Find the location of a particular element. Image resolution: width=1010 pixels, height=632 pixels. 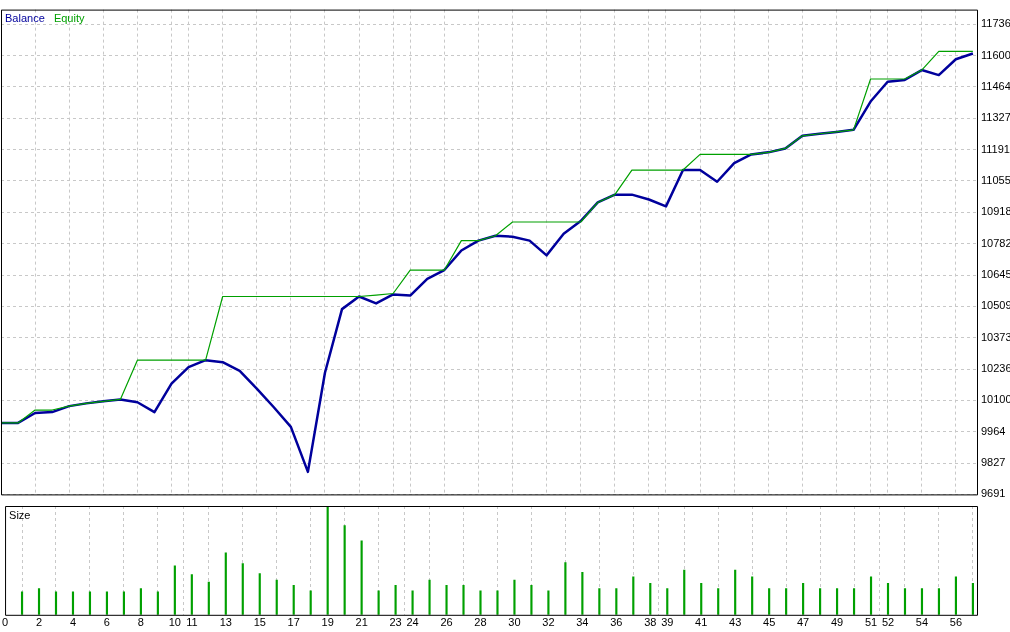

x-tick-label: 17 is located at coordinates (293, 622).